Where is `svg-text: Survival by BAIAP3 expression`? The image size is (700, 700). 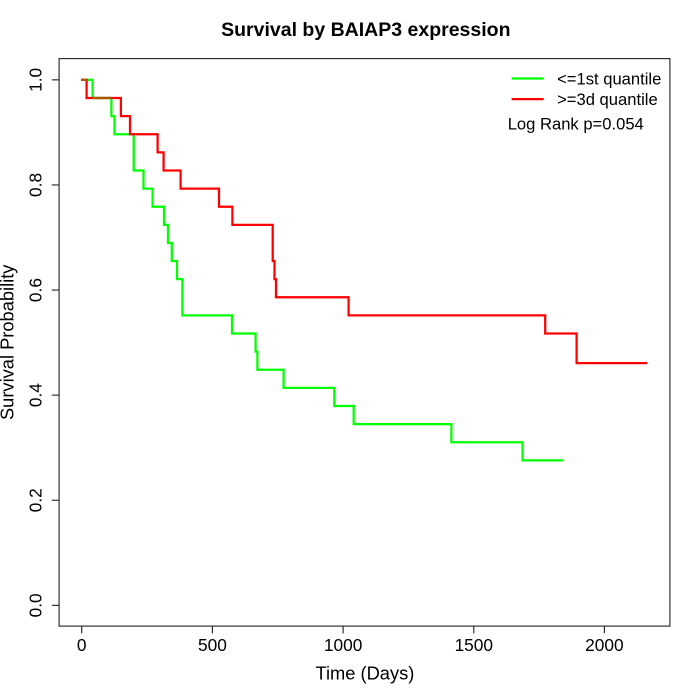 svg-text: Survival by BAIAP3 expression is located at coordinates (365, 30).